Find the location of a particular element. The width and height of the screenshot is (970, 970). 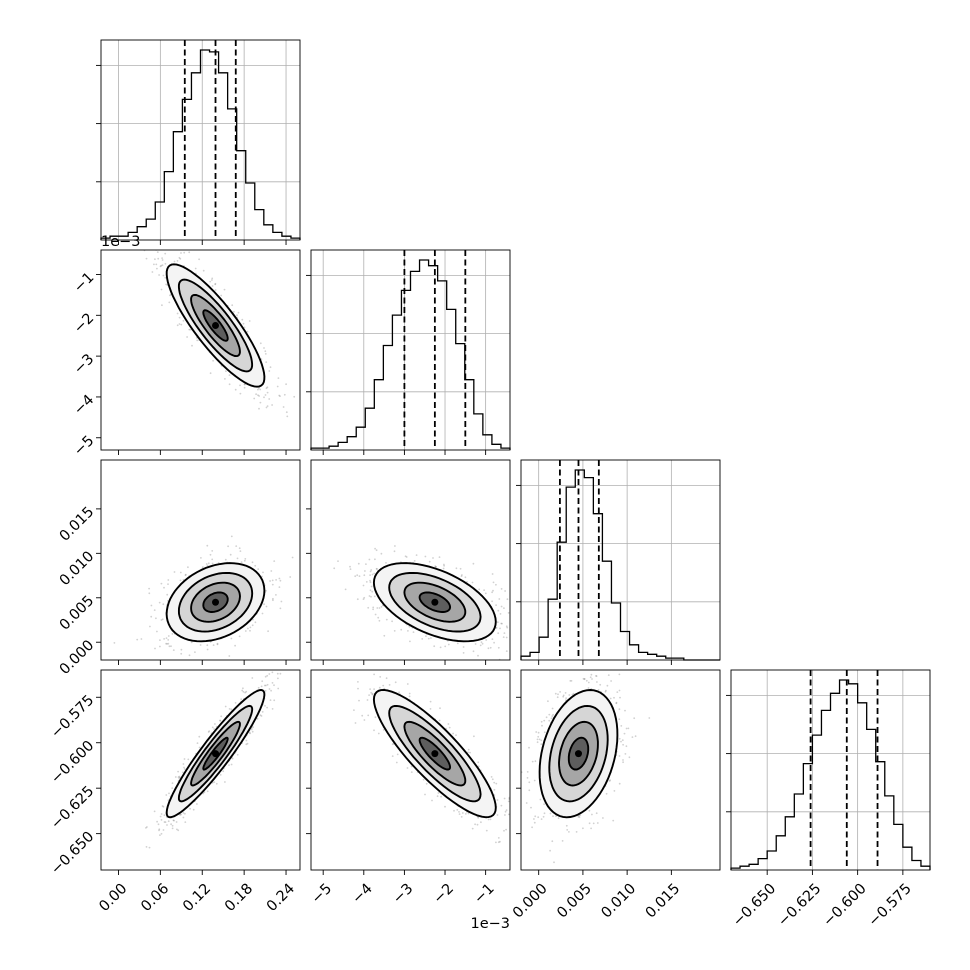

hist-panel-p1 is located at coordinates (198, 140).